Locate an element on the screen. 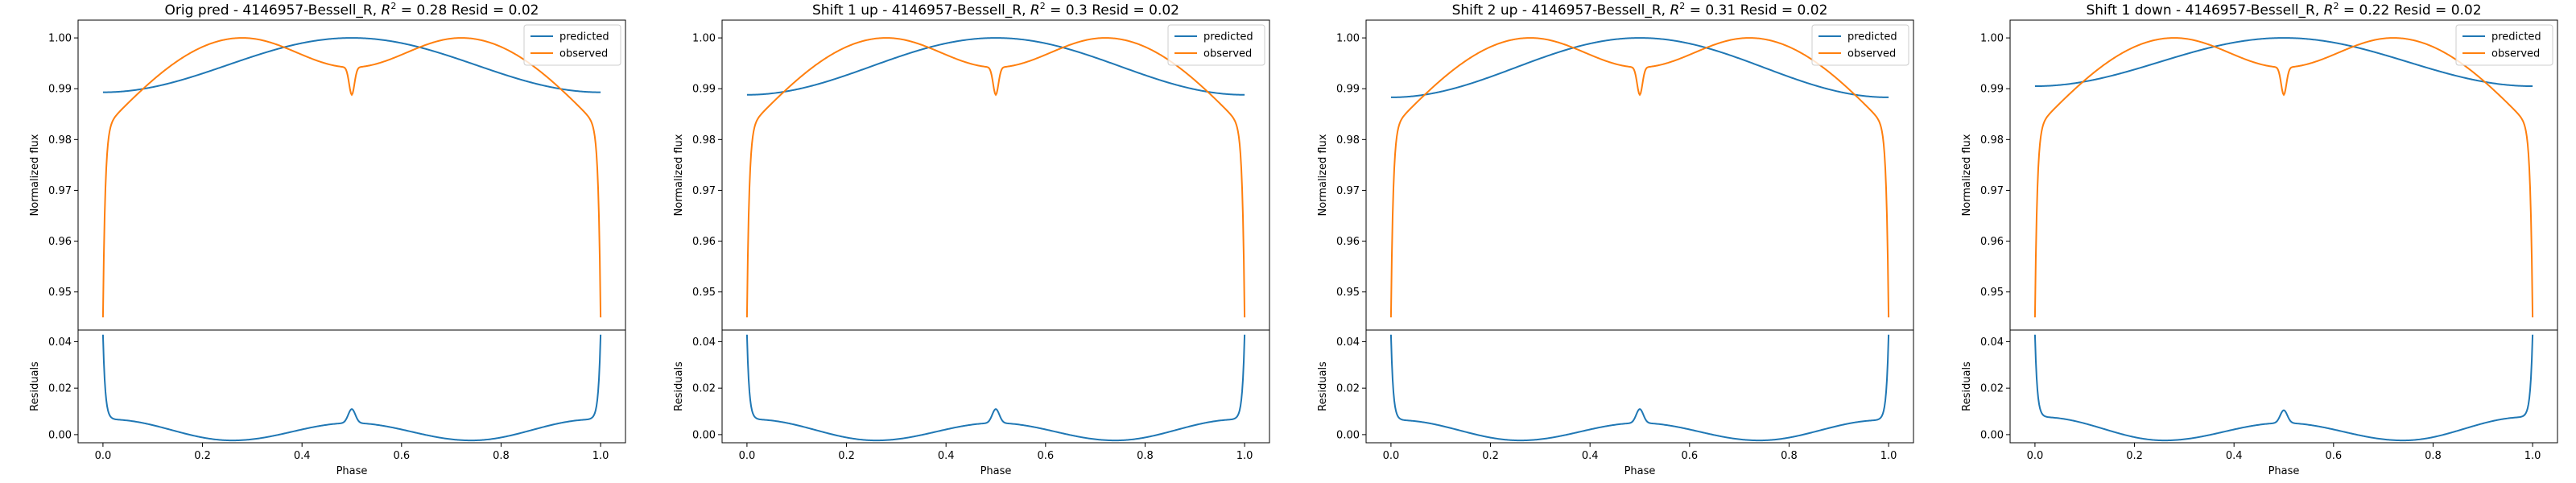 The height and width of the screenshot is (483, 2576). title-prefix: Shift 1 down - 4146957-Bessell_R, is located at coordinates (2204, 10).